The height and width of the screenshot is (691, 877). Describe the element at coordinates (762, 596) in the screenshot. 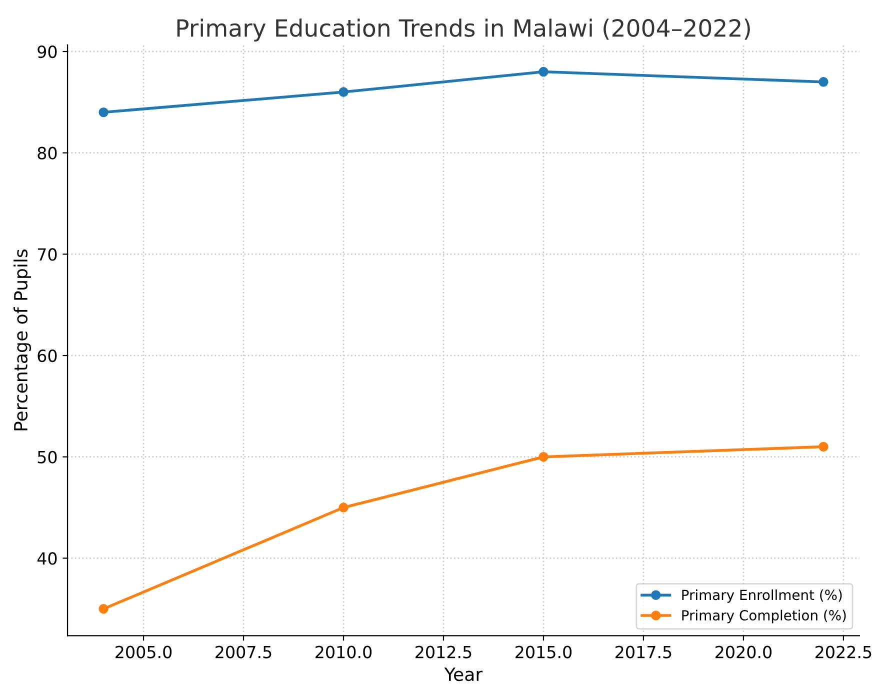

I see `legend-label: Primary Enrollment (%)` at that location.